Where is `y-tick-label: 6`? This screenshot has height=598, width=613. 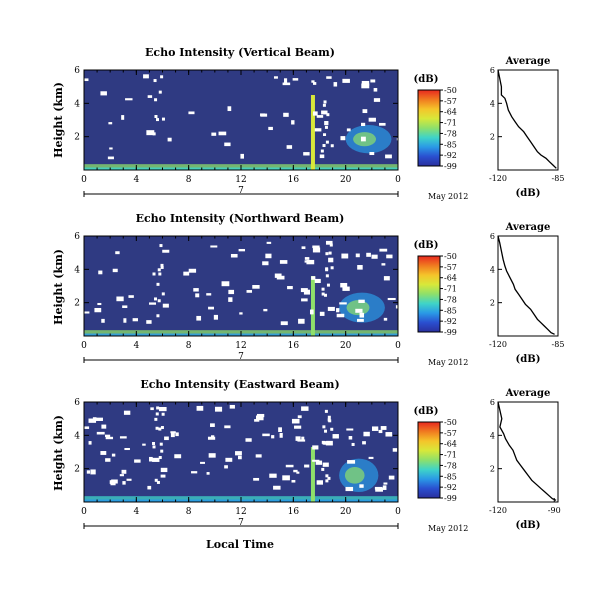 y-tick-label: 6 is located at coordinates (77, 403).